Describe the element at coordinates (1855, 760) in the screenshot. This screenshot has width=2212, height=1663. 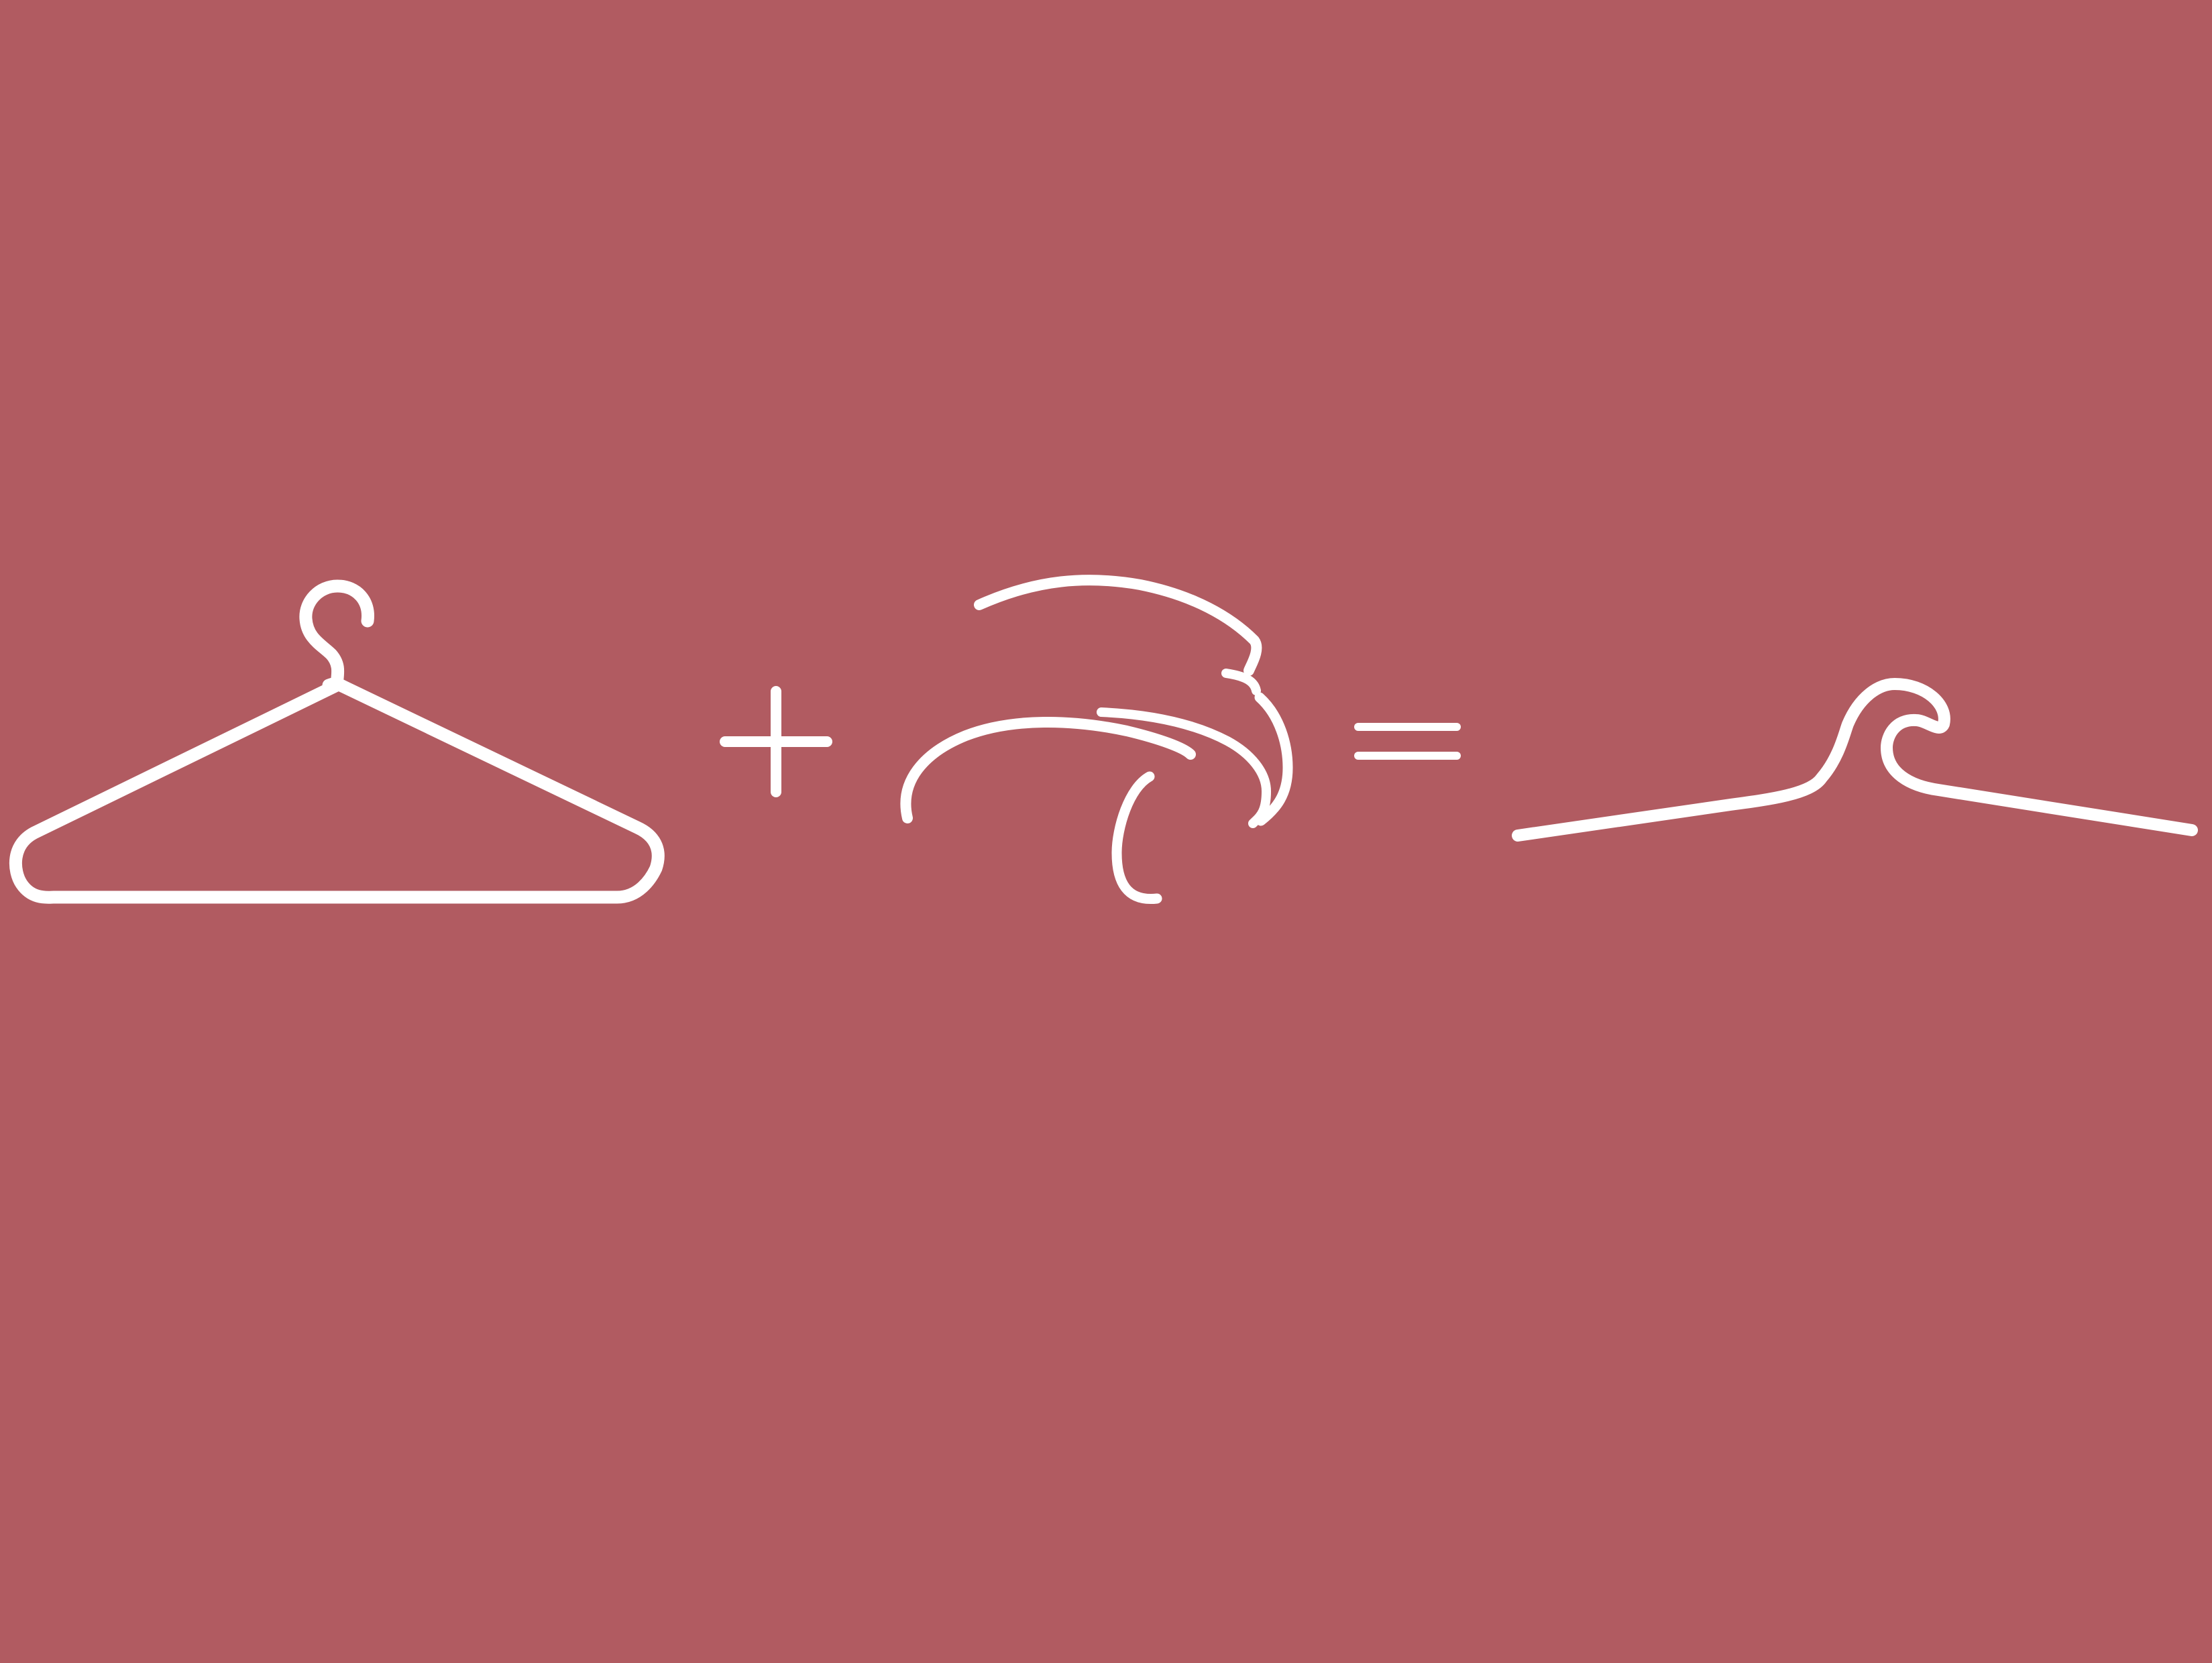
I see `hanger-wave-logo-icon` at that location.